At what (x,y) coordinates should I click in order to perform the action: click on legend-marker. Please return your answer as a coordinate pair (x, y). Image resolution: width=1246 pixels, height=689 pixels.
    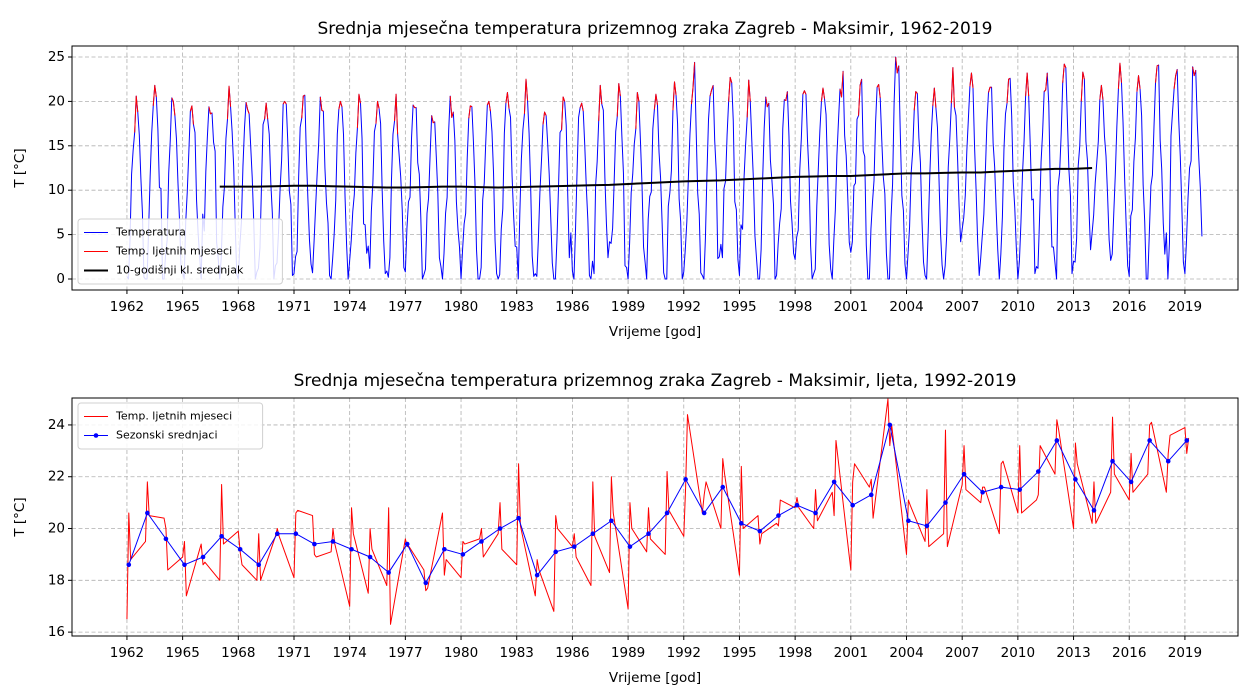
    Looking at the image, I should click on (96, 435).